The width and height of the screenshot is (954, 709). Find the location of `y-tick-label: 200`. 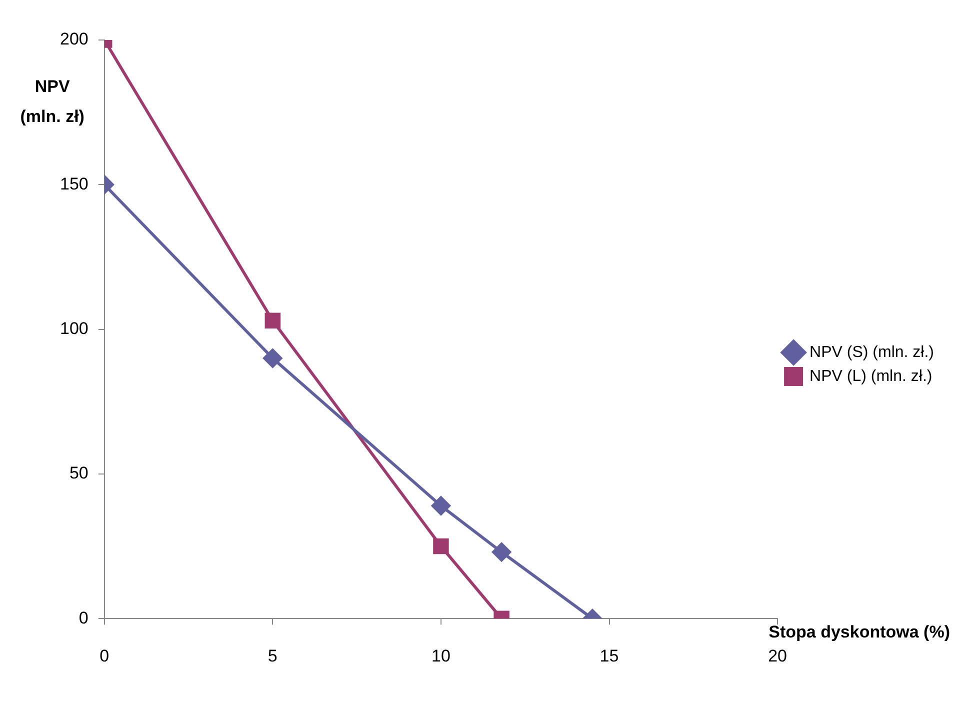

y-tick-label: 200 is located at coordinates (74, 39).